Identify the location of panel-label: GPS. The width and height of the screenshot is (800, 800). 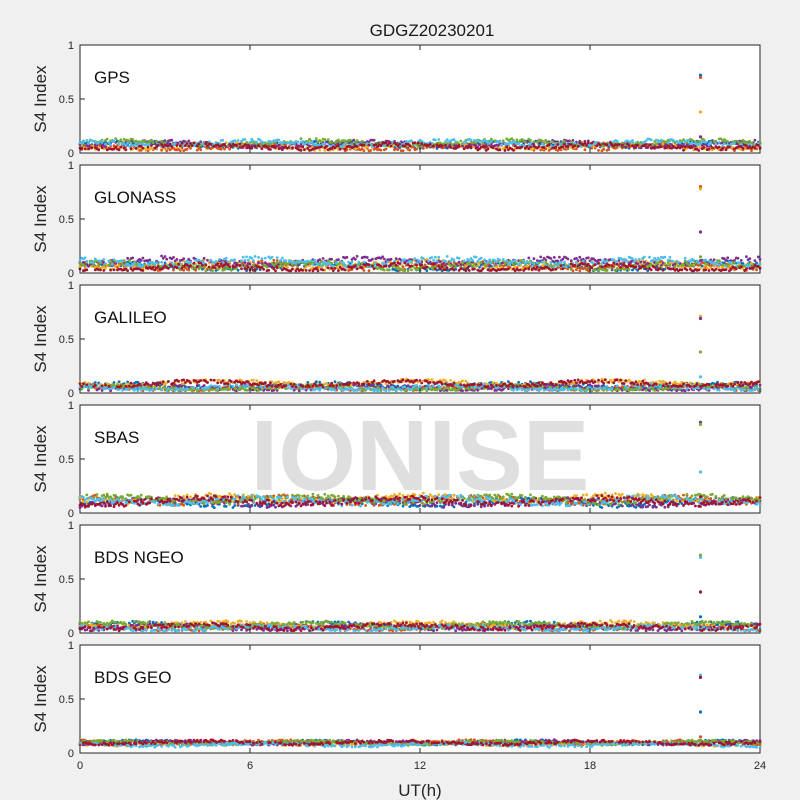
(112, 77).